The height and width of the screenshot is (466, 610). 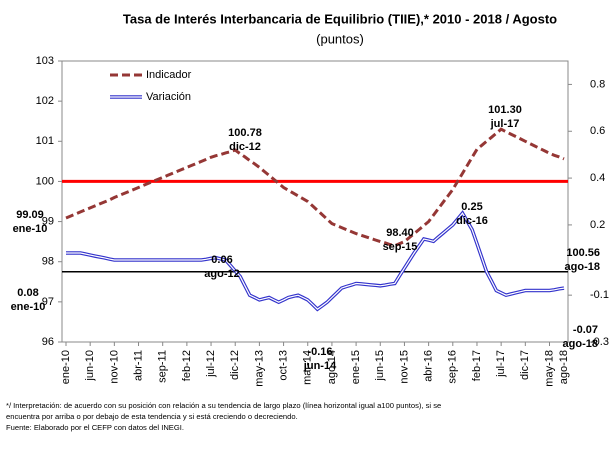 I want to click on annotation: 0.06, so click(x=221, y=260).